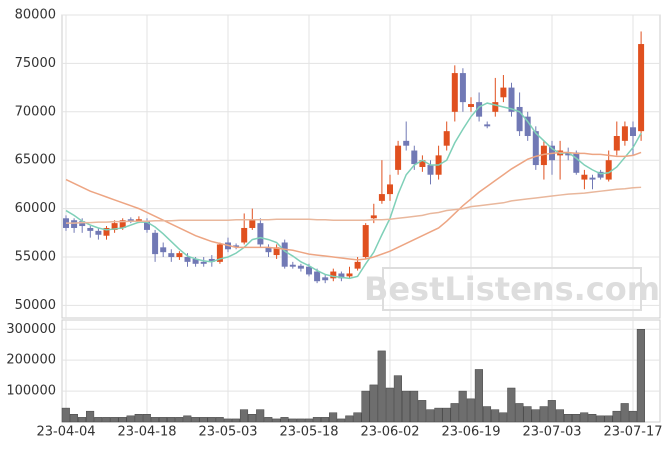 Image resolution: width=663 pixels, height=449 pixels. What do you see at coordinates (35, 63) in the screenshot?
I see `y-tick-label: 75000` at bounding box center [35, 63].